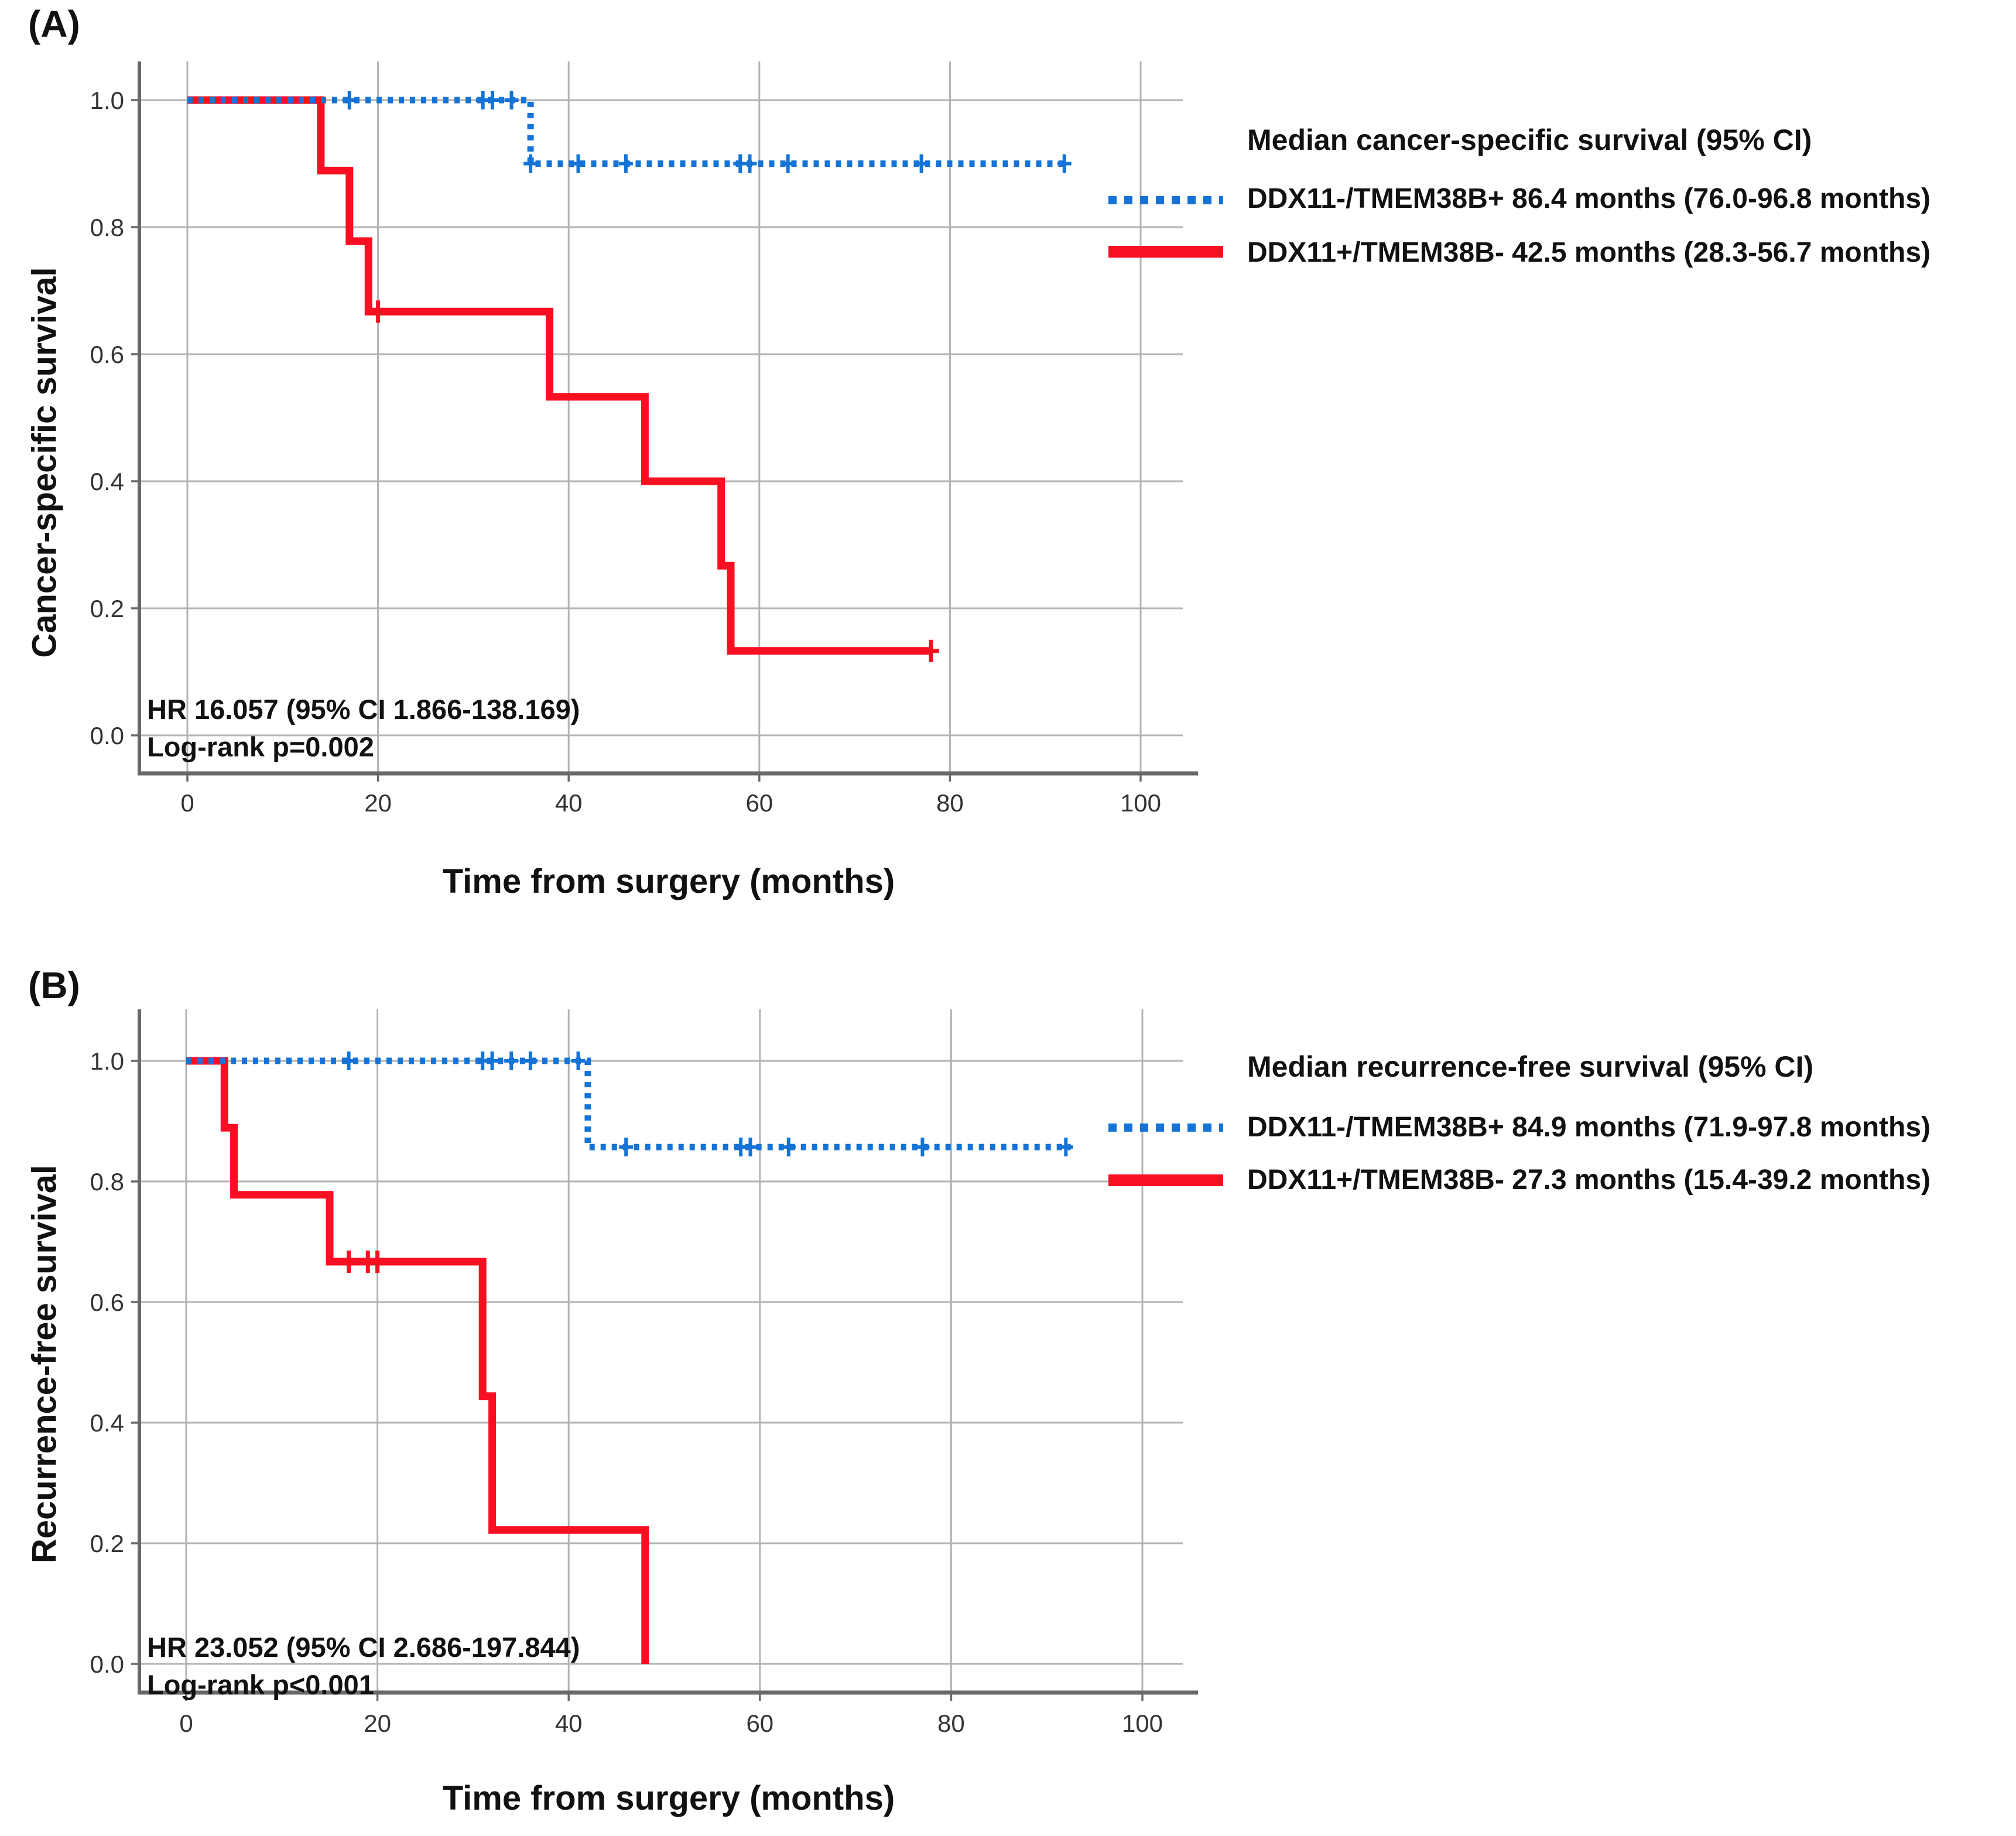 The width and height of the screenshot is (2016, 1836). What do you see at coordinates (107, 1543) in the screenshot?
I see `panel-b-y-tick-0.2: 0.2` at bounding box center [107, 1543].